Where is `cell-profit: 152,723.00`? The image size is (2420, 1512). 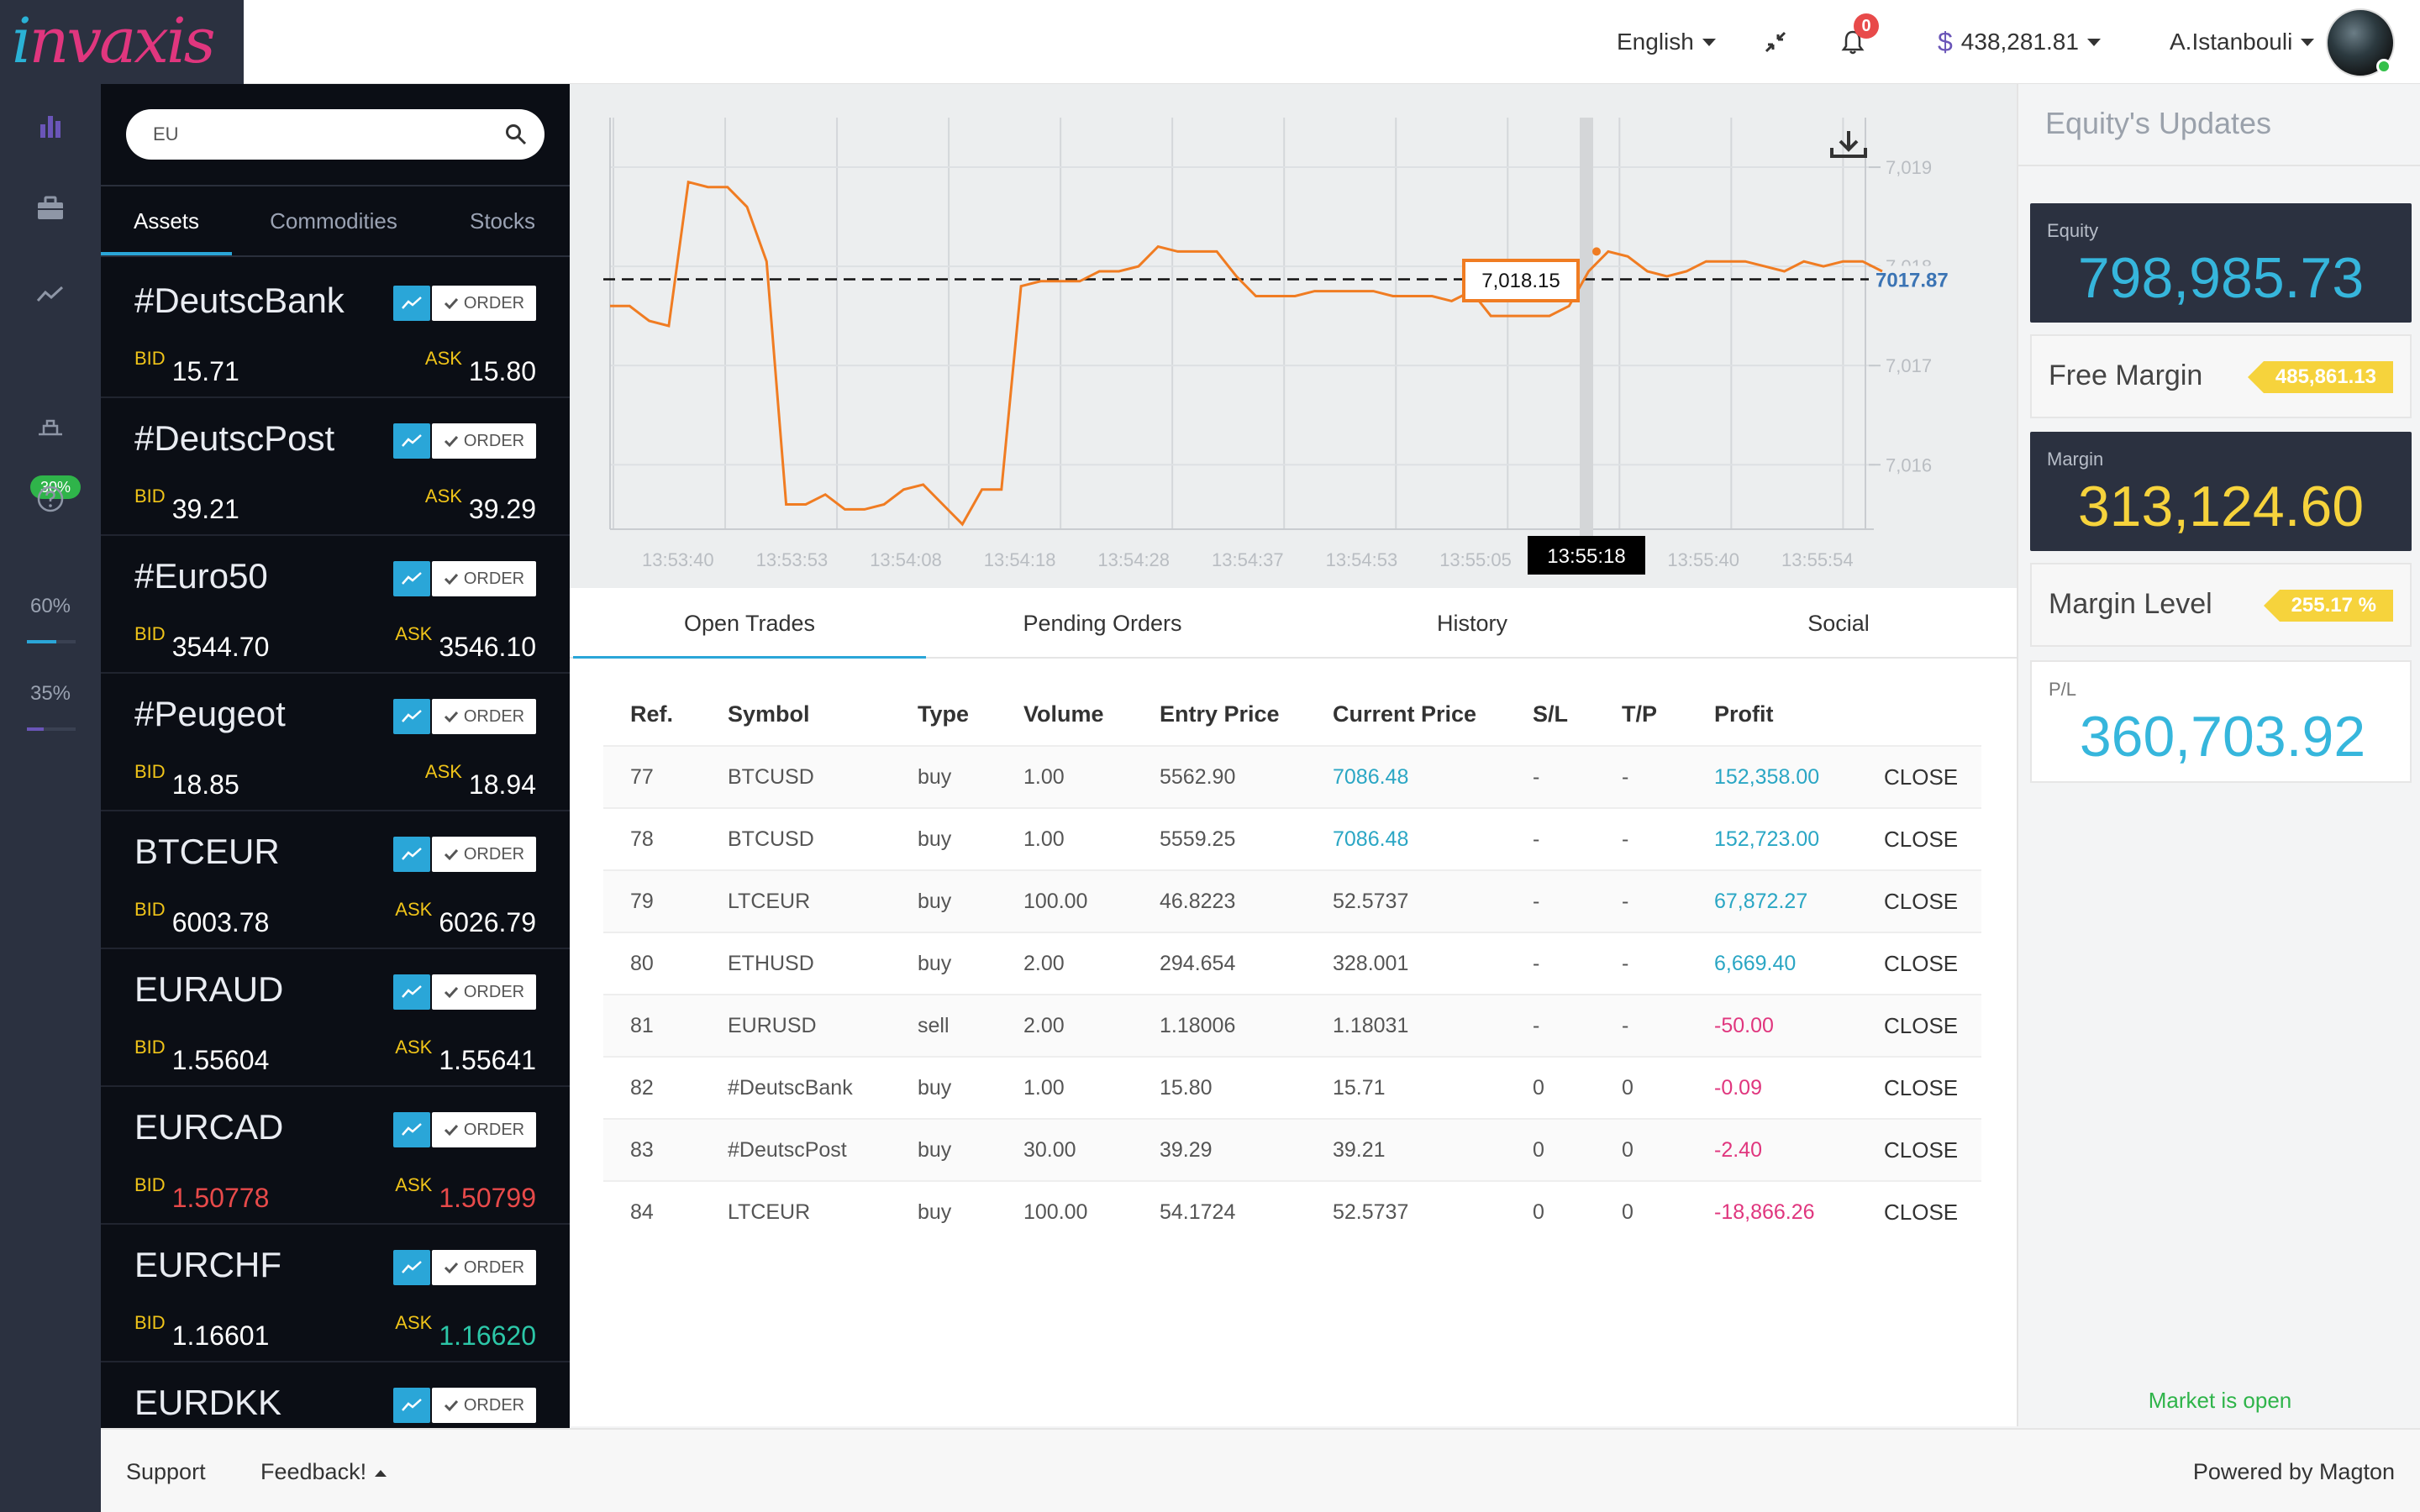 cell-profit: 152,723.00 is located at coordinates (1772, 838).